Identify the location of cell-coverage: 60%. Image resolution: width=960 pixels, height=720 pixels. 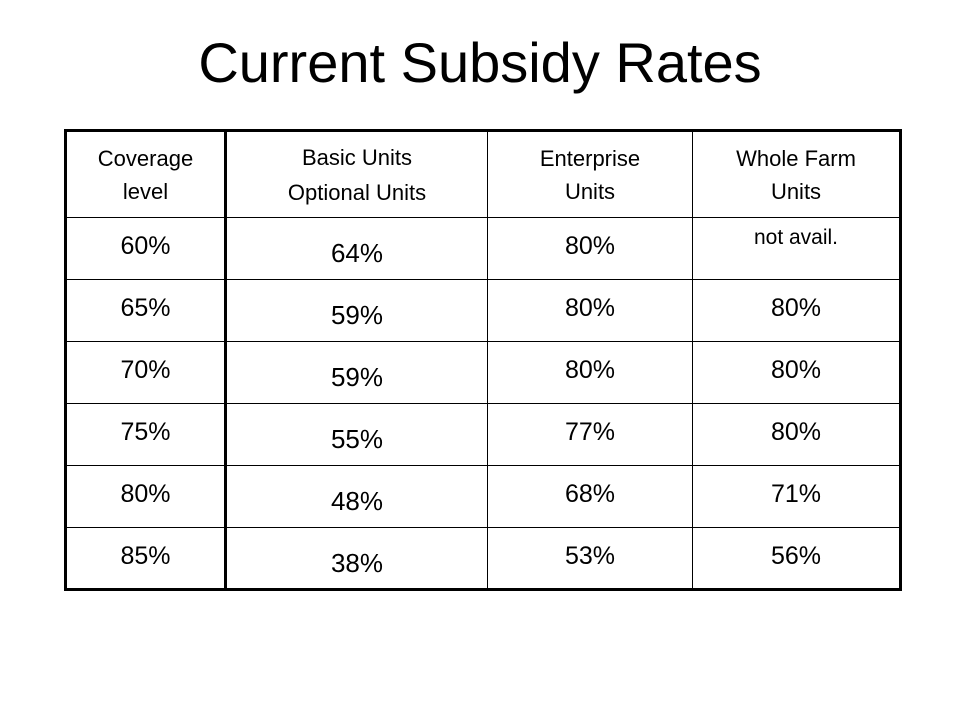
(145, 248).